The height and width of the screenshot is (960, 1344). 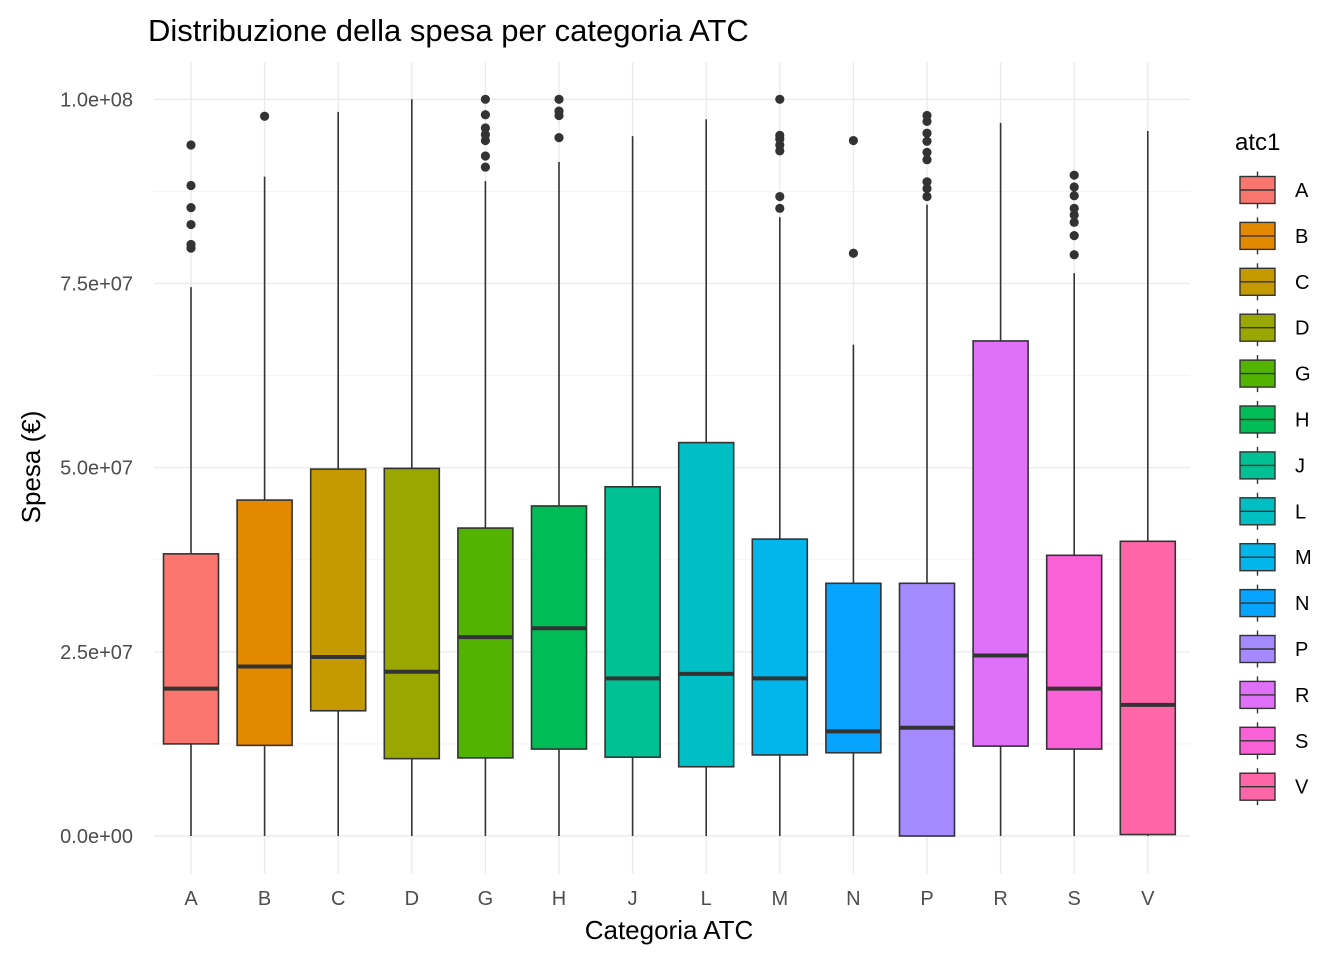 I want to click on y-tick-label: 5.0e+07, so click(x=96, y=469).